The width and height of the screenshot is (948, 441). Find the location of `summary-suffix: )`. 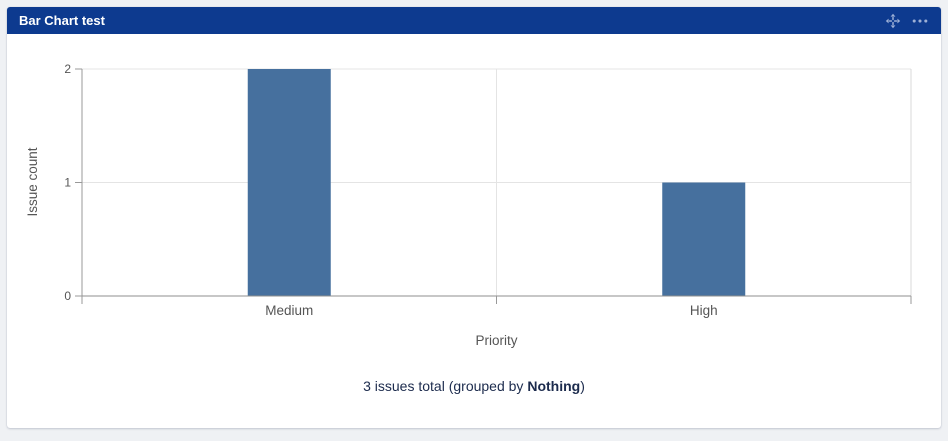

summary-suffix: ) is located at coordinates (582, 386).